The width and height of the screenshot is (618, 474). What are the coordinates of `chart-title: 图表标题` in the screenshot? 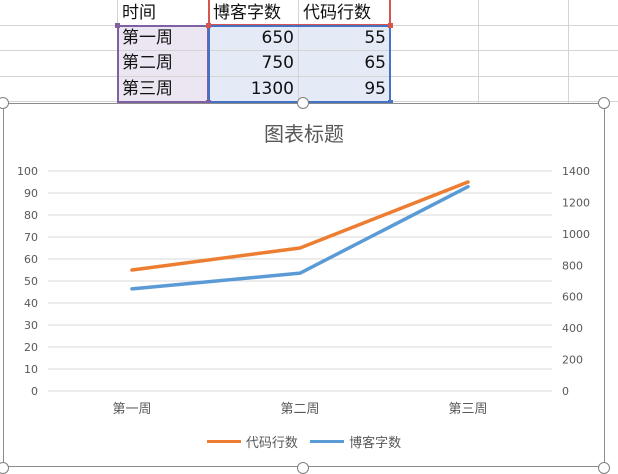 It's located at (304, 134).